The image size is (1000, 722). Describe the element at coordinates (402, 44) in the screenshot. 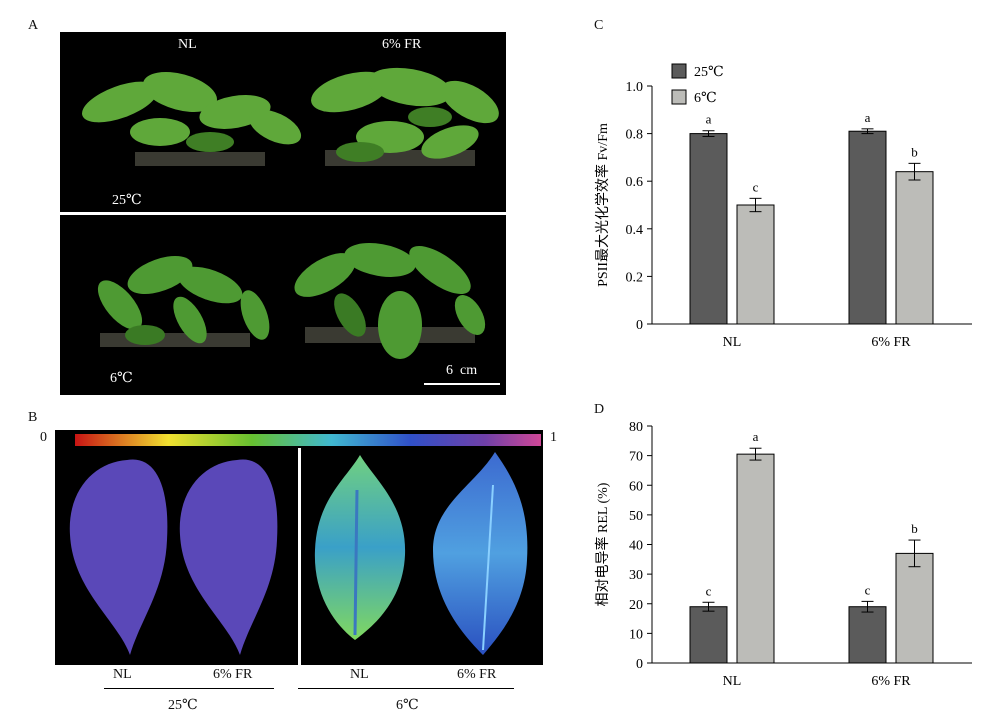

I see `photo-label-fr: 6% FR` at that location.